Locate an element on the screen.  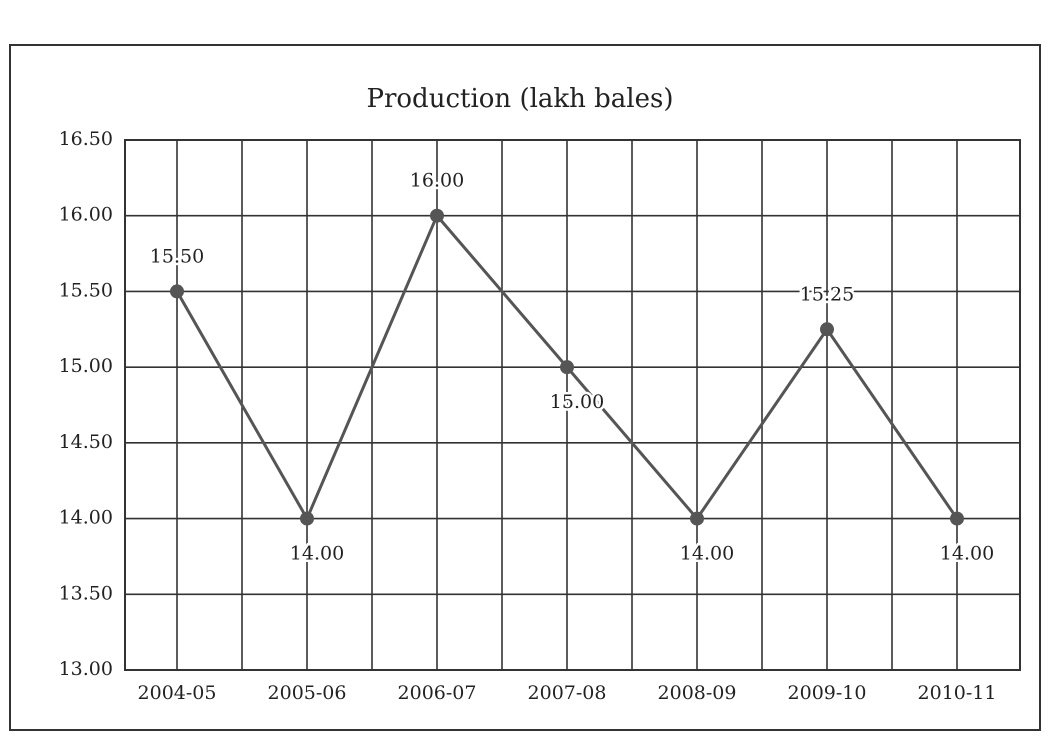
y-tick-label: 14.00 is located at coordinates (86, 518).